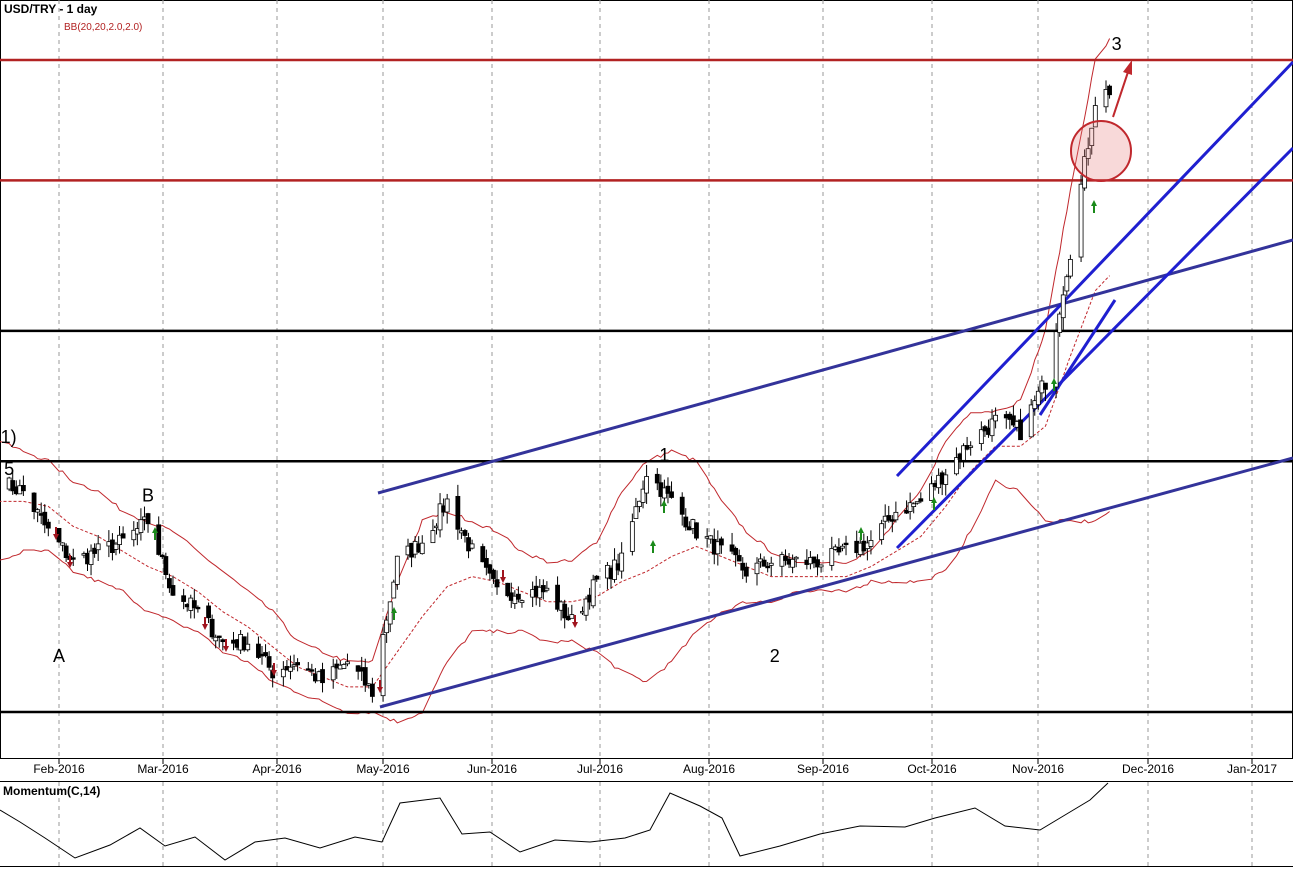 The height and width of the screenshot is (878, 1293). Describe the element at coordinates (600, 769) in the screenshot. I see `tick-label: Jul-2016` at that location.